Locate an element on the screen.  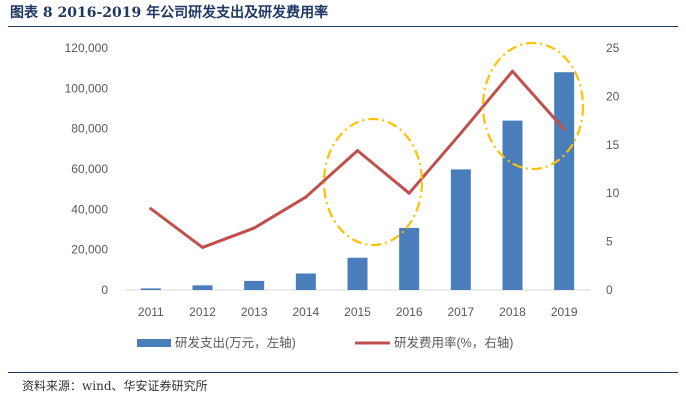
x-axis: 2011 2012 2013 2014 2015 2016 2017 2018 2019 is located at coordinates (358, 312).